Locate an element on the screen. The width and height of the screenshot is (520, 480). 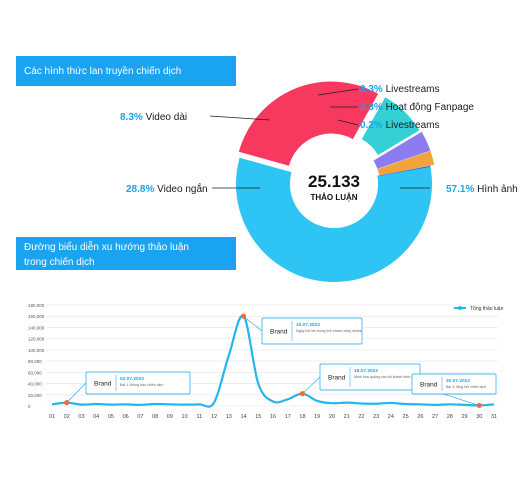
y-tick-label: 80,000 is located at coordinates (35, 361).